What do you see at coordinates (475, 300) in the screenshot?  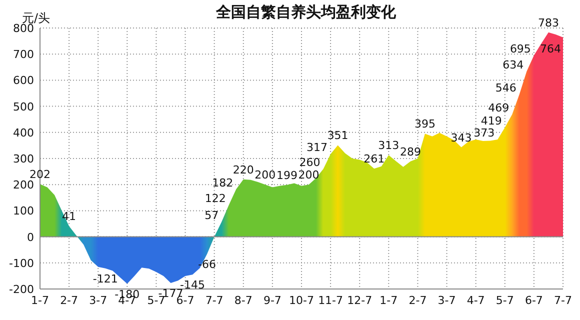 I see `x-tick-label: 4-7` at bounding box center [475, 300].